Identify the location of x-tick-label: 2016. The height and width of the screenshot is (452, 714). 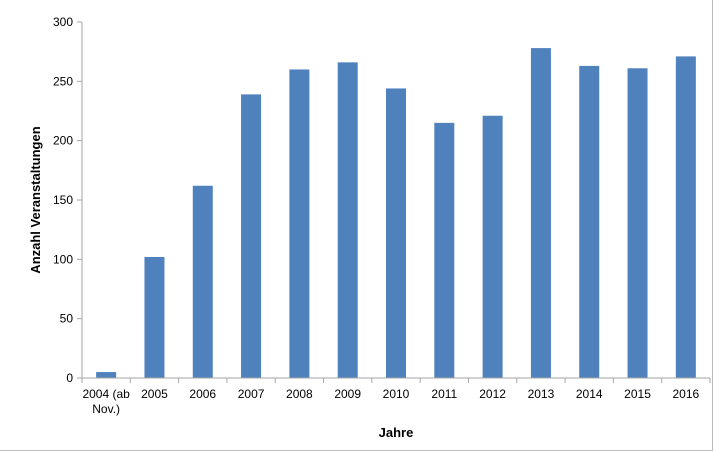
(685, 394).